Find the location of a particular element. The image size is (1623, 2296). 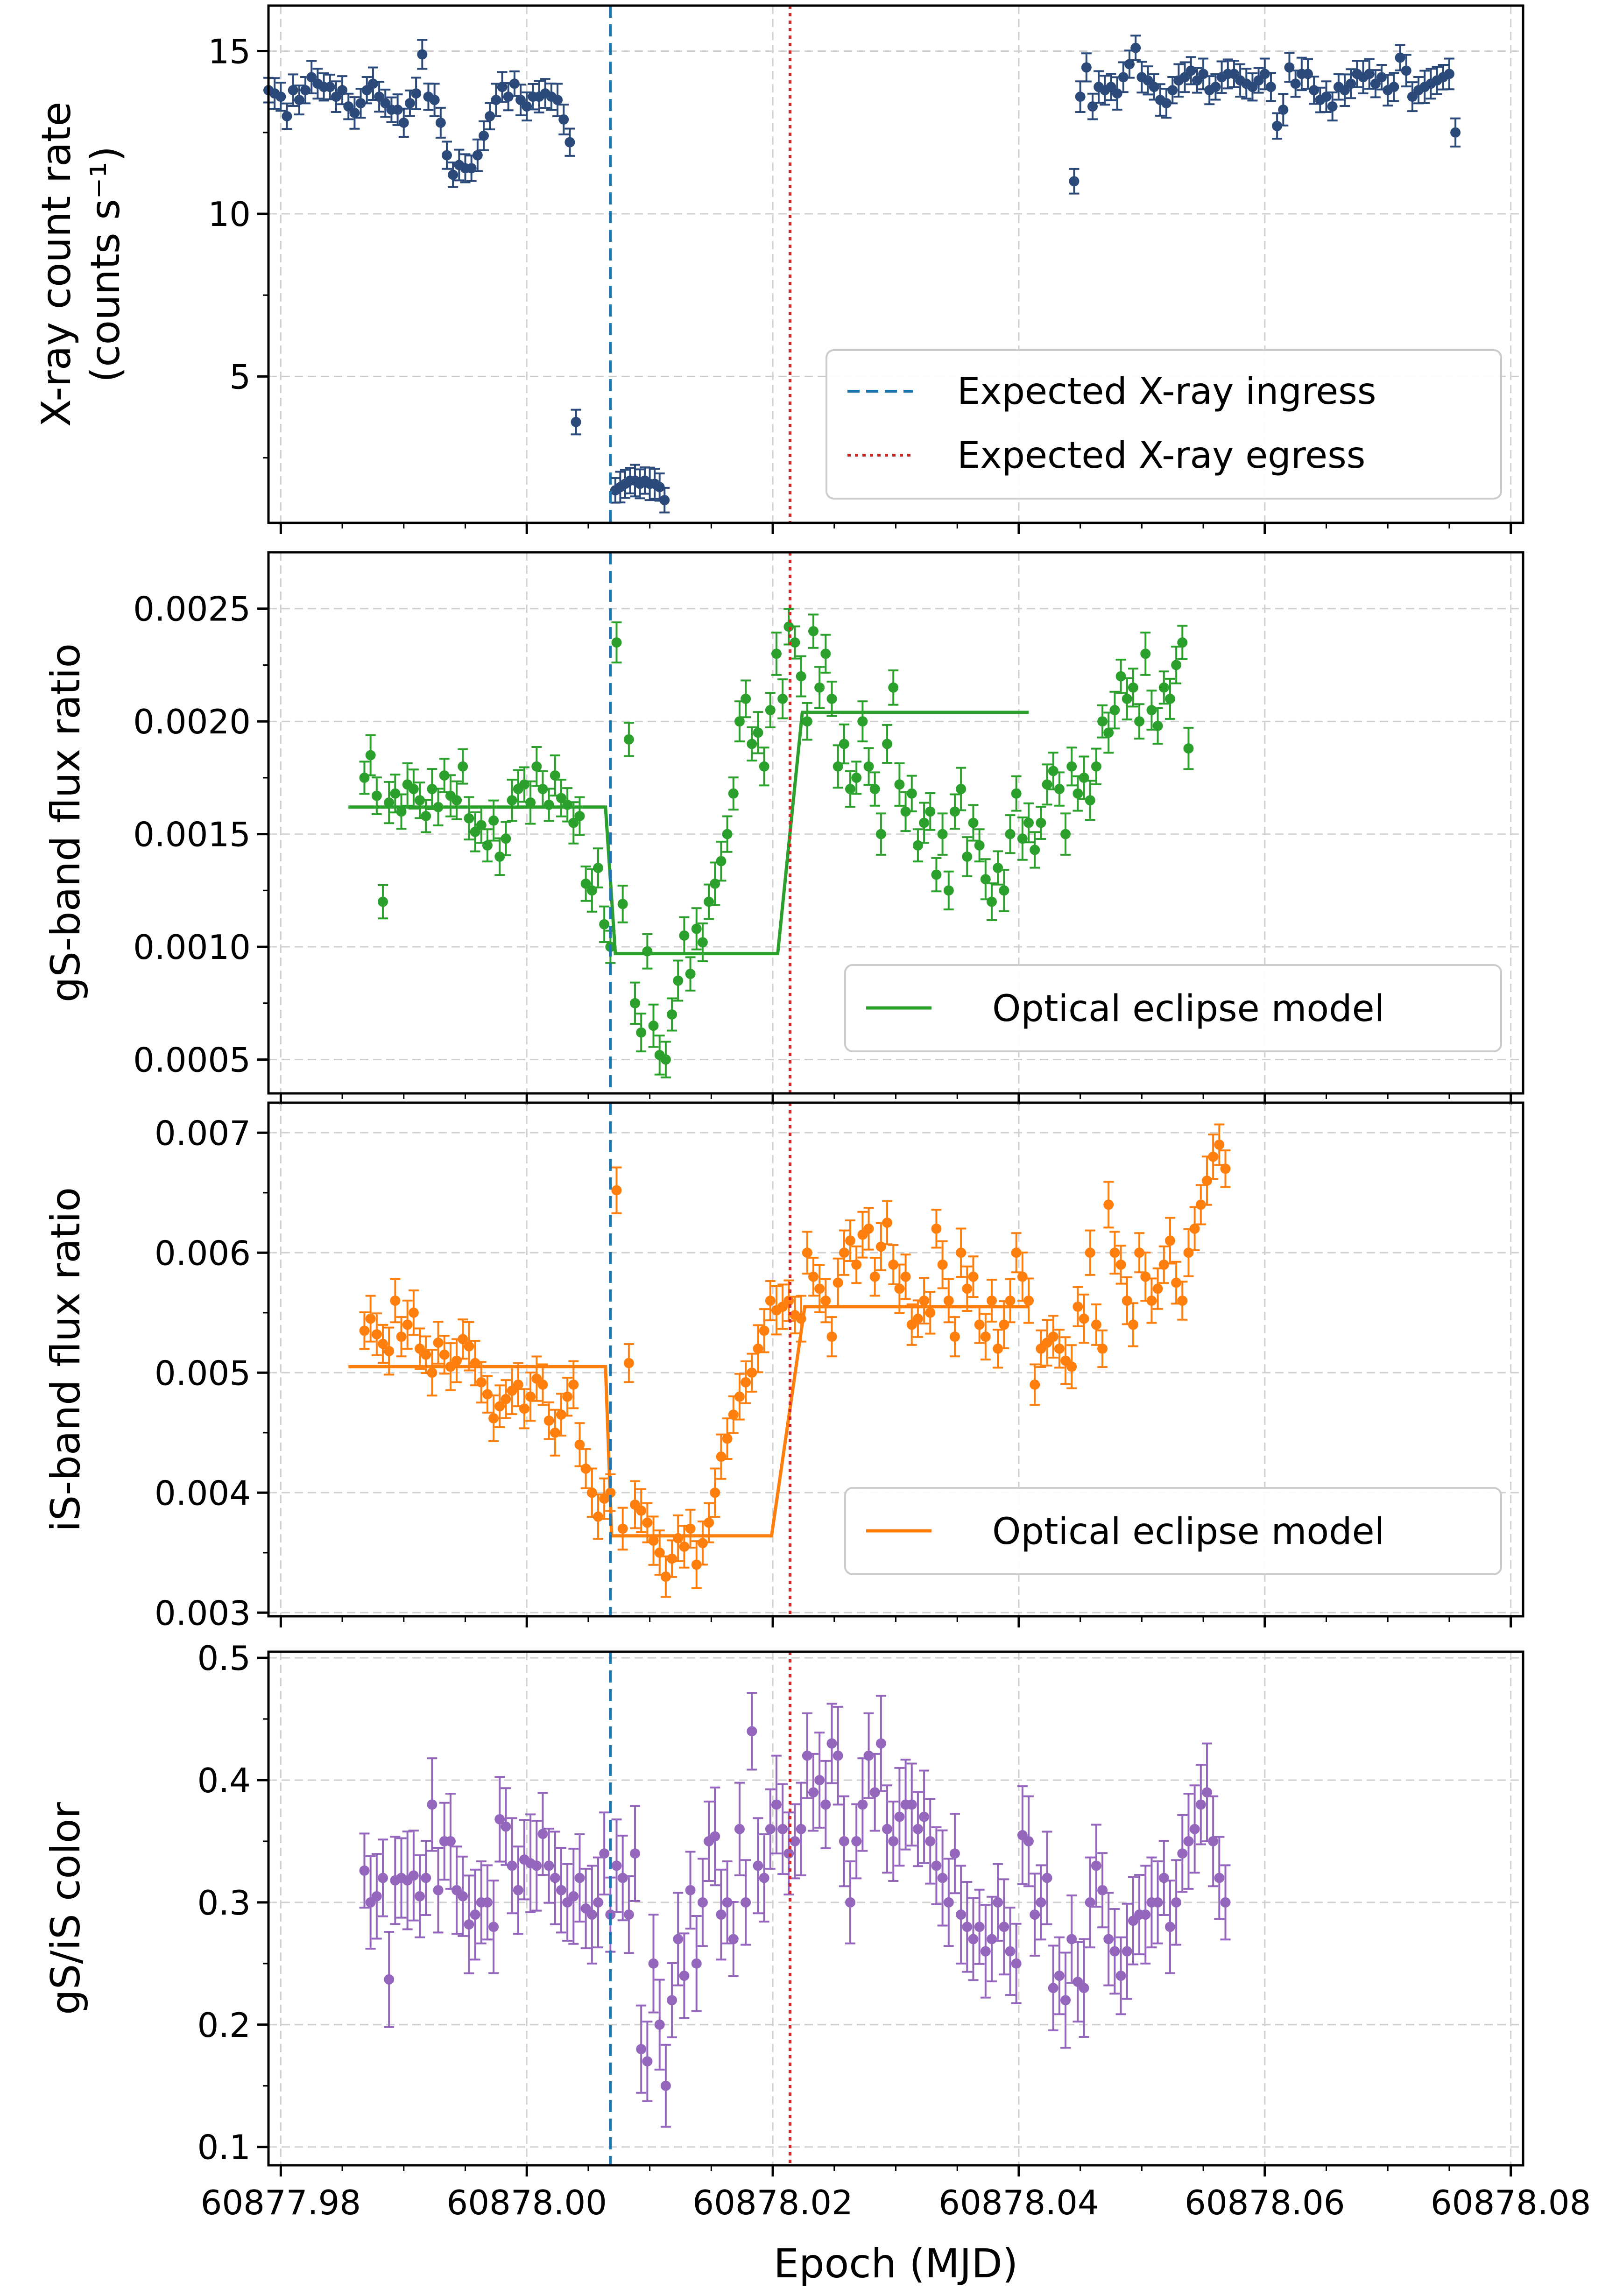

y-tick-label: 0.0010 is located at coordinates (192, 948).